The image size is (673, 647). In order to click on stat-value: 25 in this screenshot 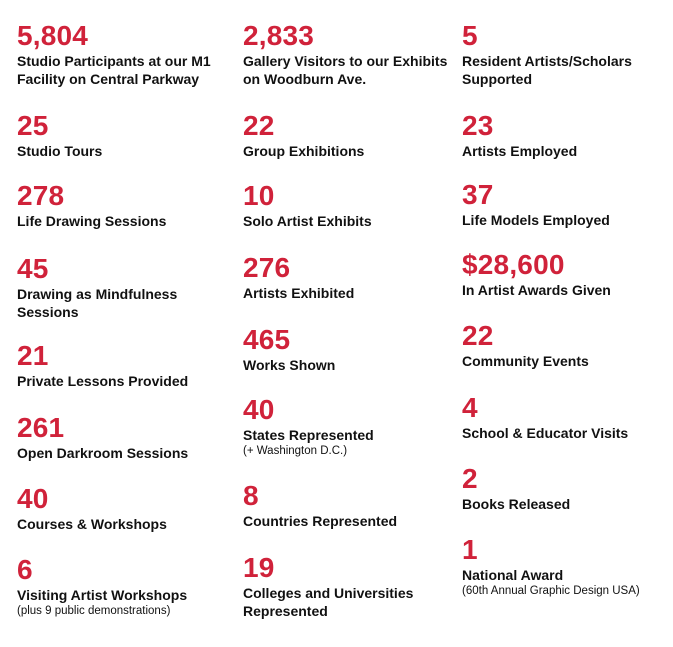, I will do `click(33, 125)`.